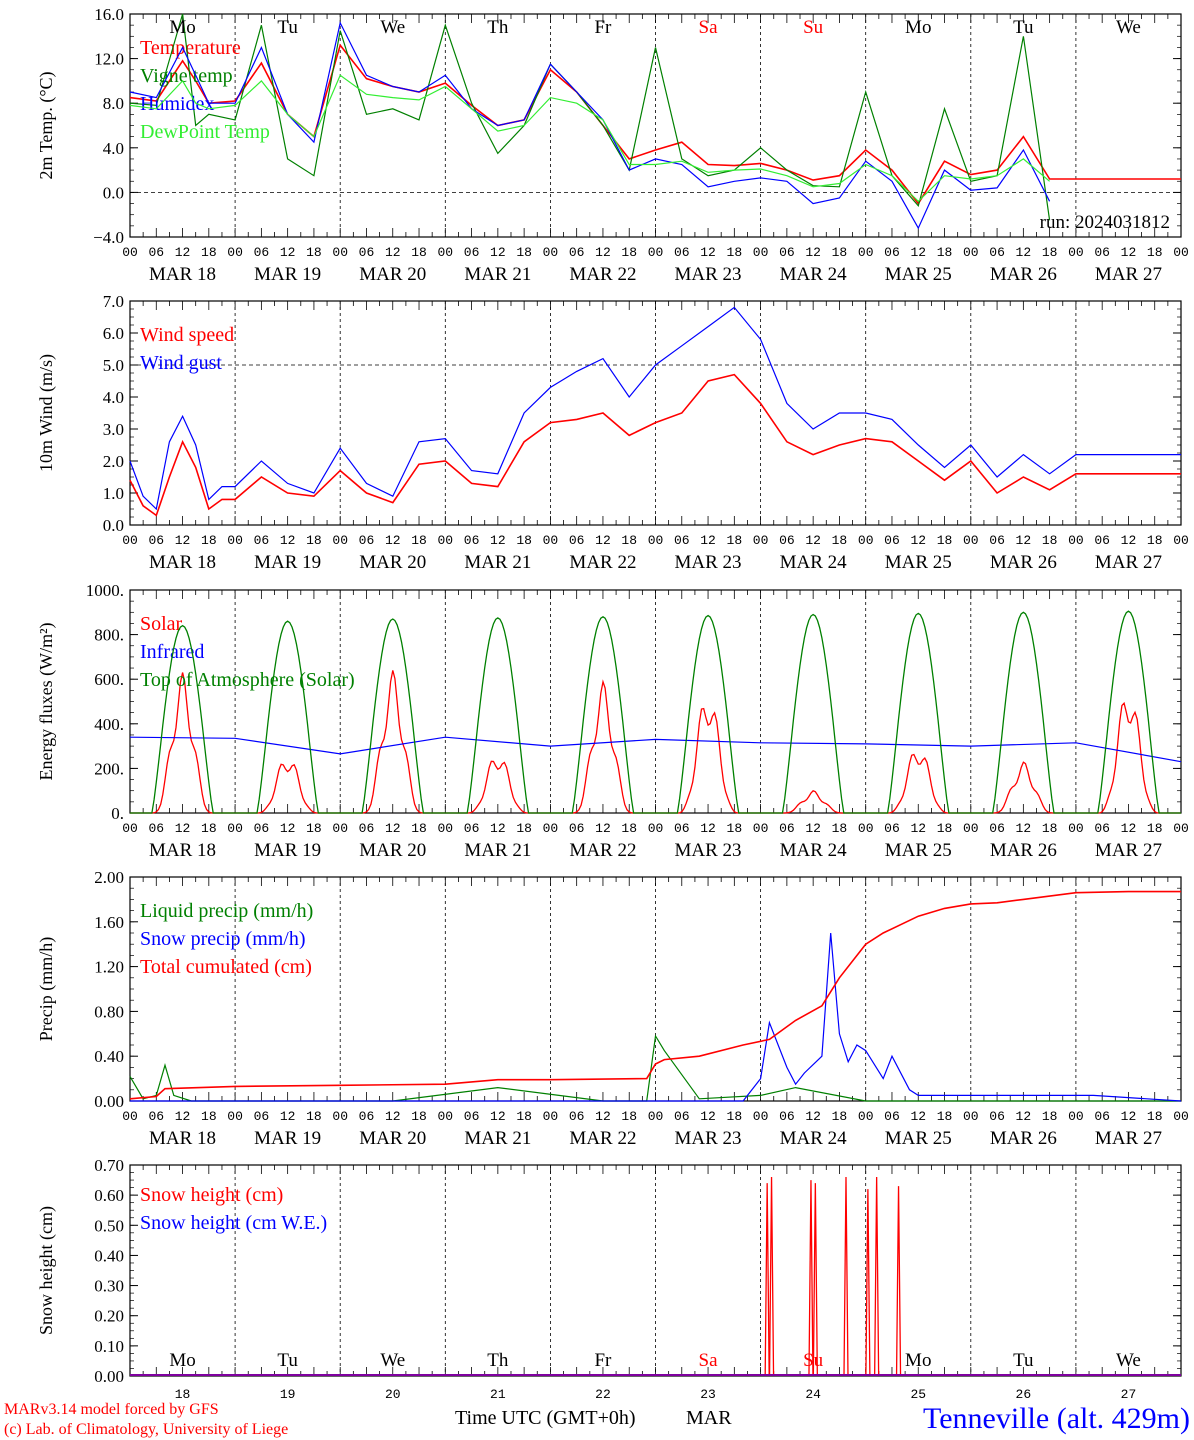 This screenshot has height=1440, width=1194. Describe the element at coordinates (603, 1360) in the screenshot. I see `day-name-bottom: Fr` at that location.